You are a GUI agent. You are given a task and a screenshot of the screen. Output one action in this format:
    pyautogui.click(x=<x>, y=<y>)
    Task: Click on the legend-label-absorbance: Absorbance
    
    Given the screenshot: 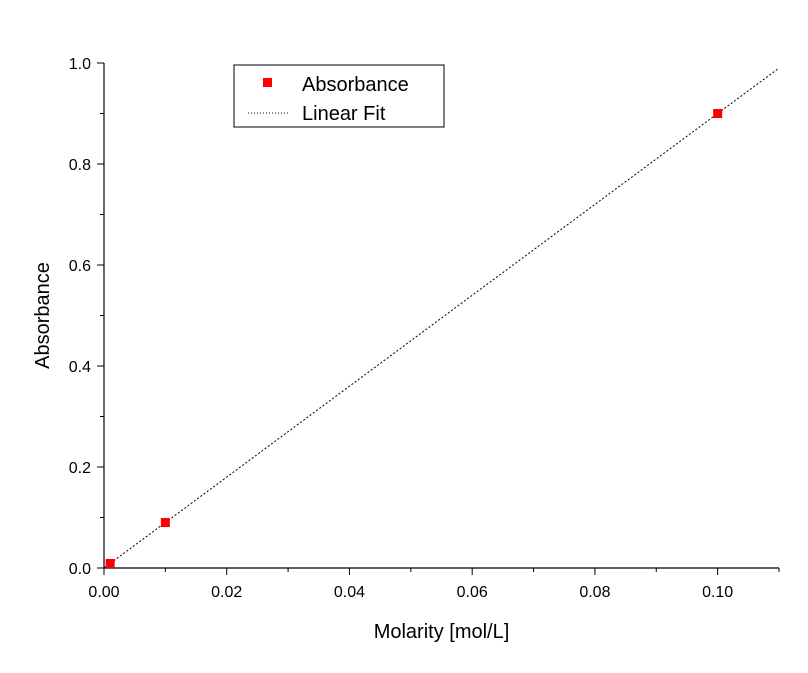 What is the action you would take?
    pyautogui.click(x=355, y=85)
    